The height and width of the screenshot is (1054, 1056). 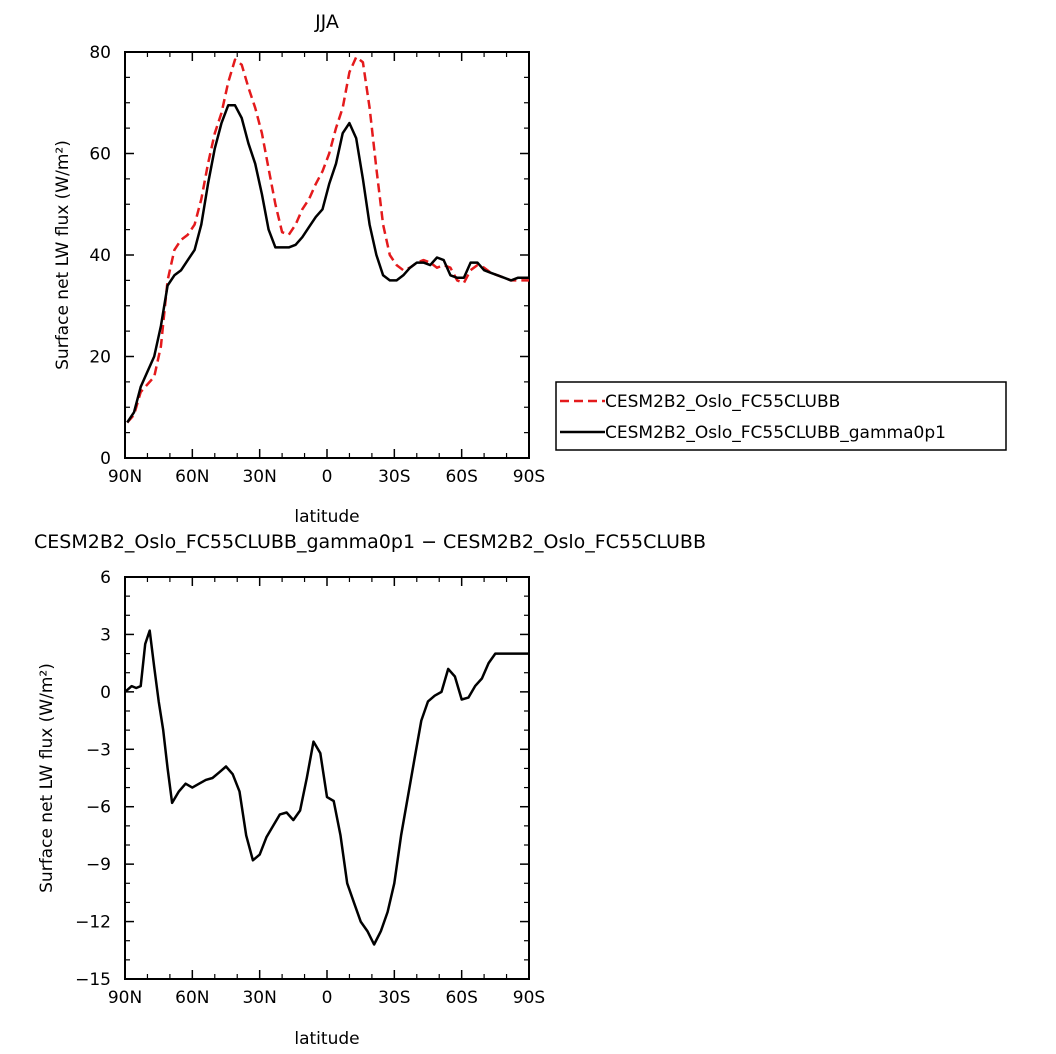 I want to click on bottom-x-tick-label: 30N, so click(x=259, y=998).